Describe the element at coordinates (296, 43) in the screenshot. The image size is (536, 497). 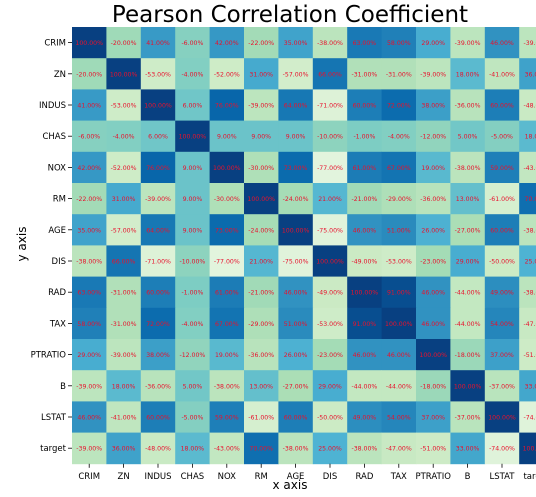
I see `cell-value-label: 35.00%` at that location.